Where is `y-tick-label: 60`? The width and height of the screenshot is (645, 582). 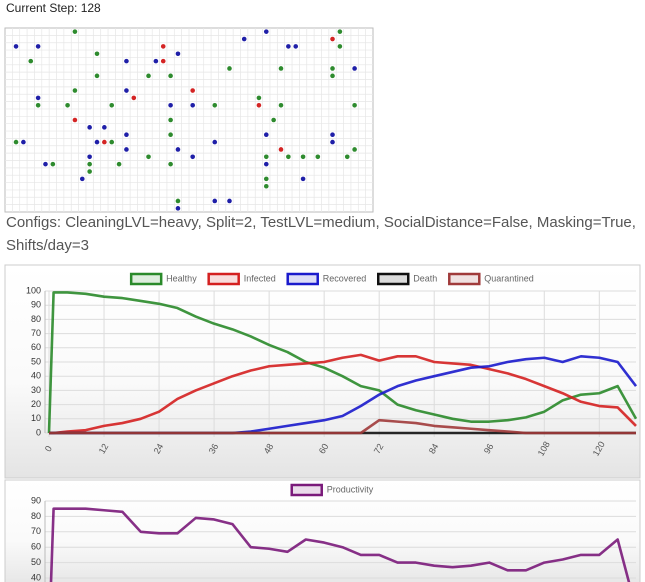
y-tick-label: 60 is located at coordinates (36, 547).